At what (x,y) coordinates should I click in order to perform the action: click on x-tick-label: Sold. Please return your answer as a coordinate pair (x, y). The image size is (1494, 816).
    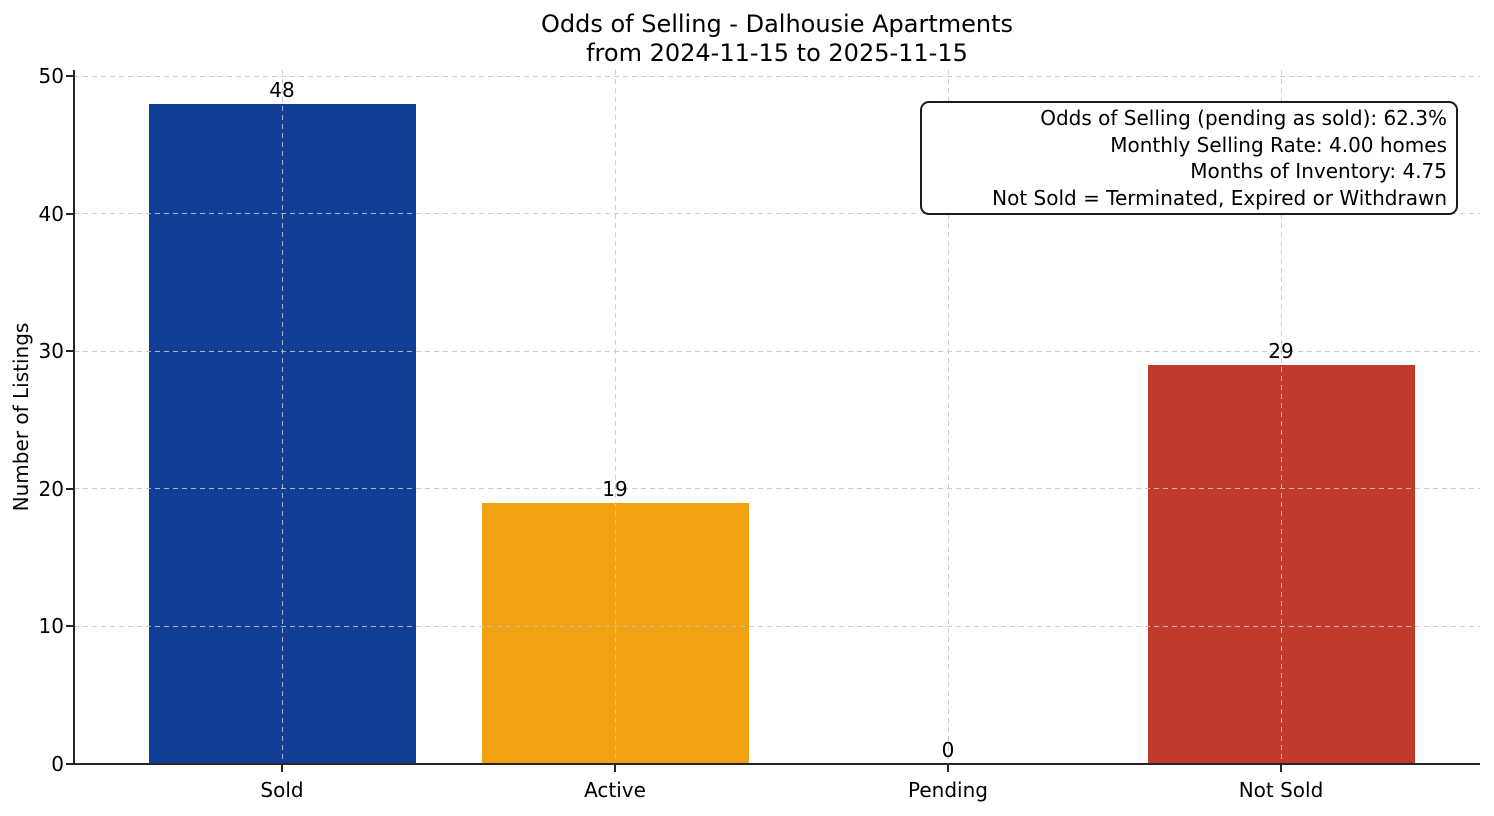
    Looking at the image, I should click on (282, 790).